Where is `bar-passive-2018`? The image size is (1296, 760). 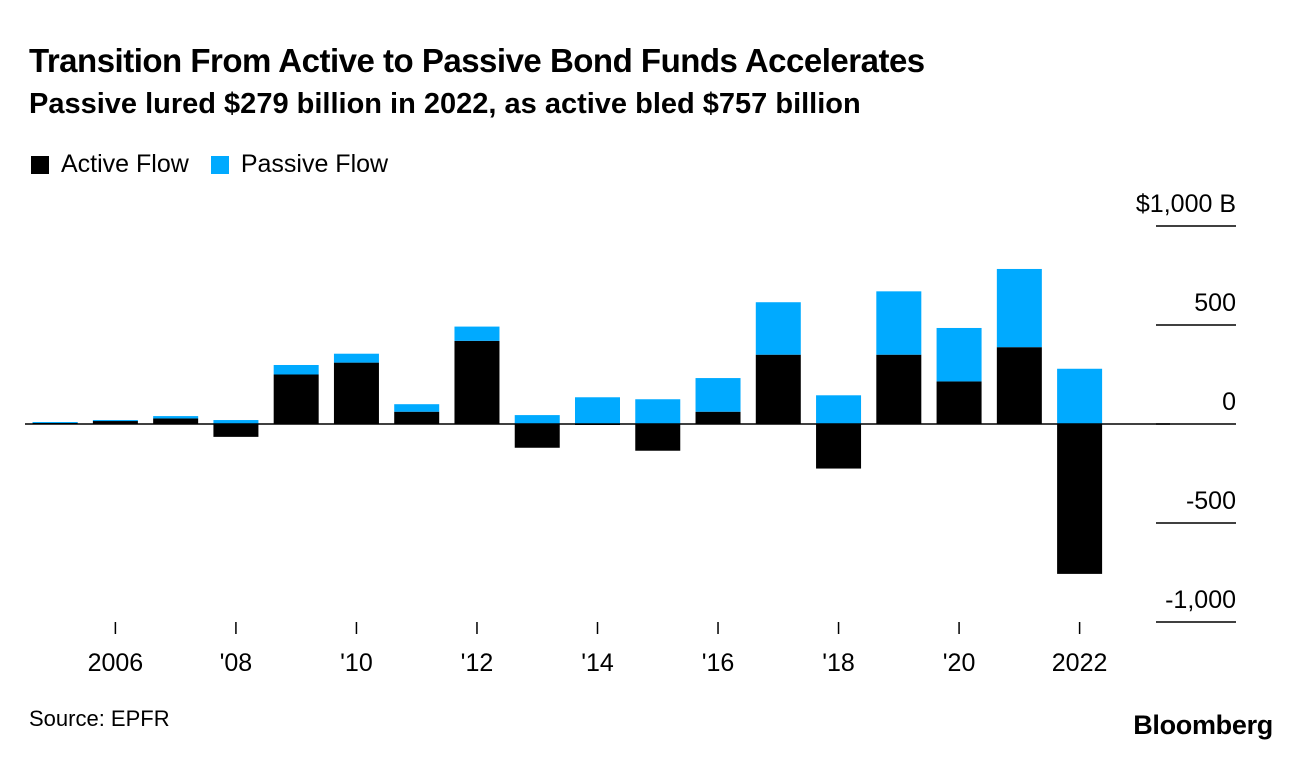
bar-passive-2018 is located at coordinates (839, 409).